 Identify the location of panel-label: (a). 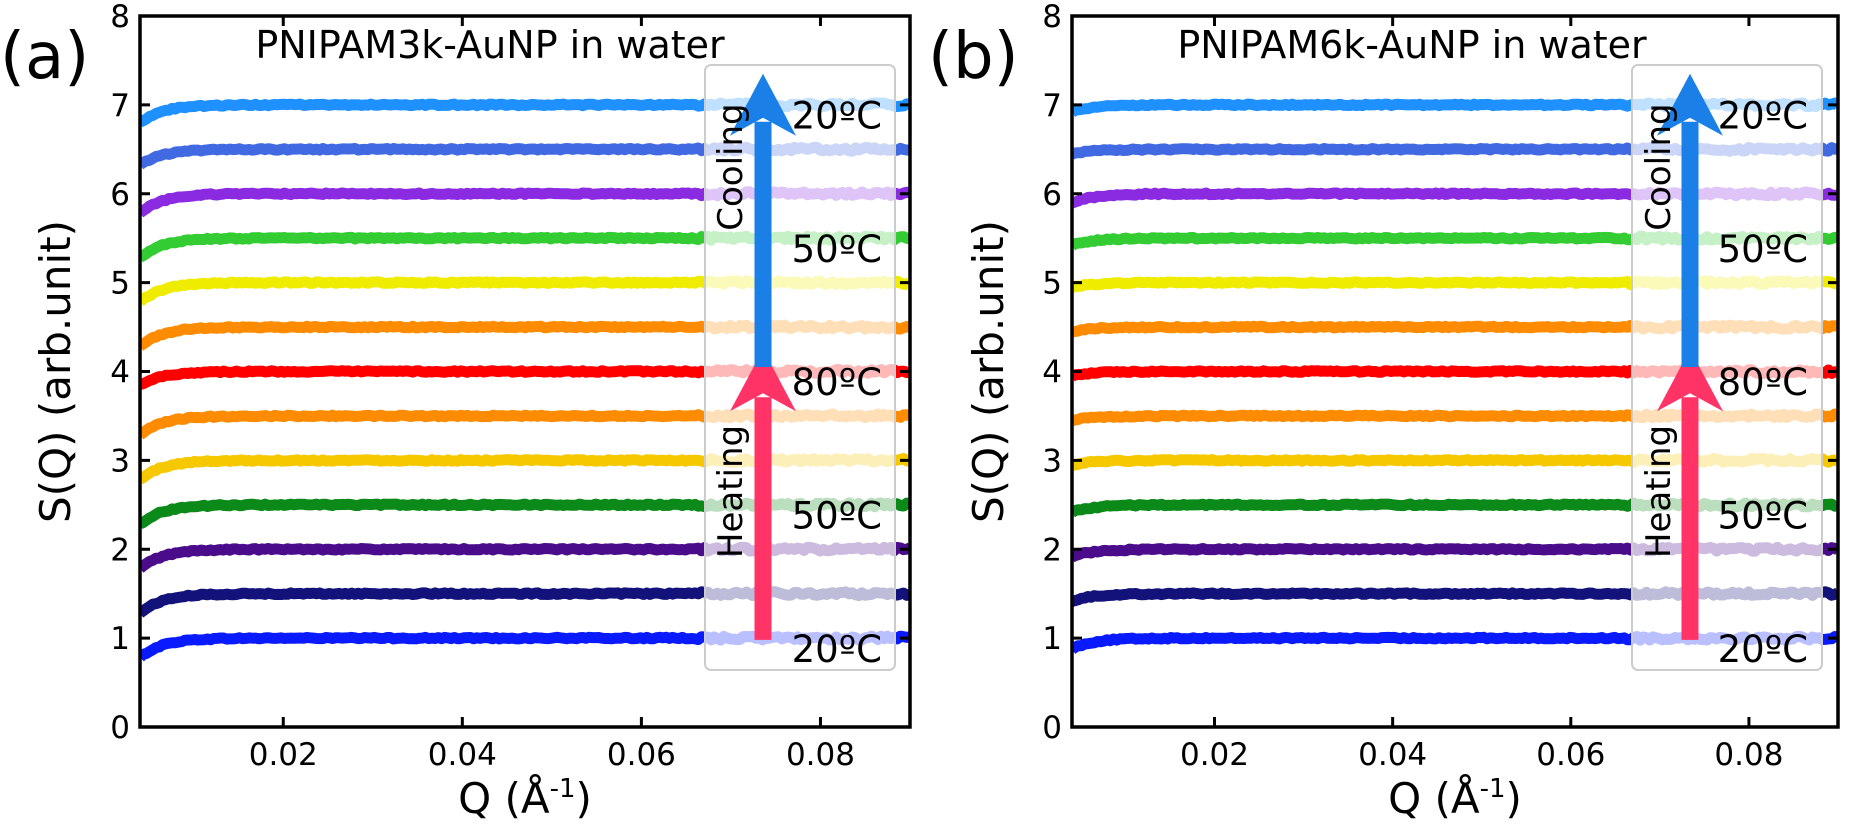
(44, 57).